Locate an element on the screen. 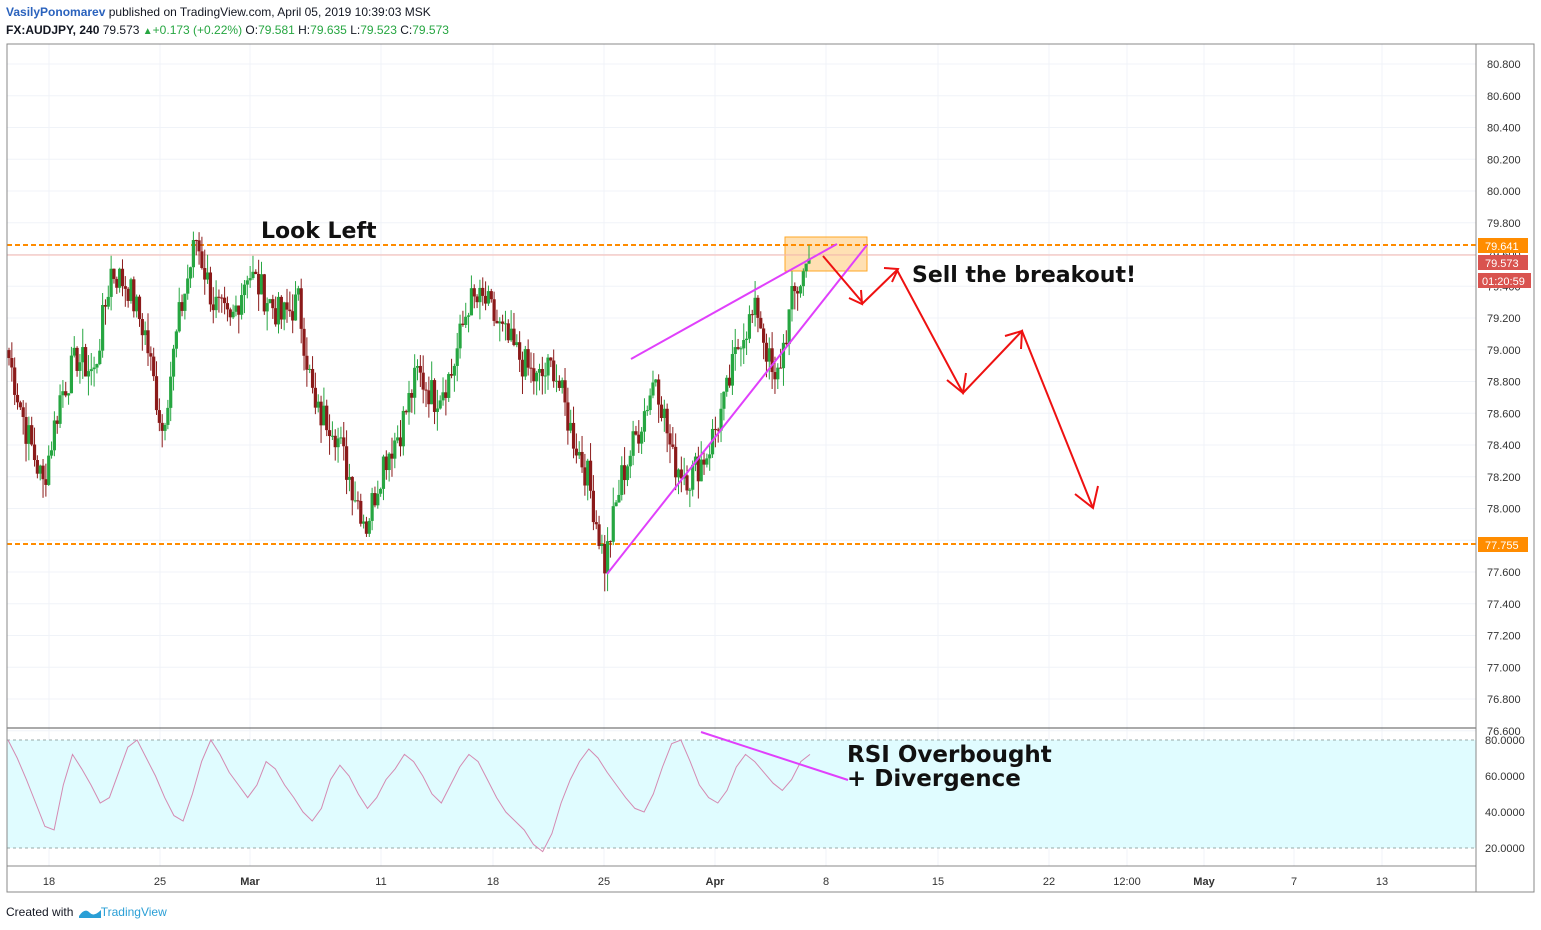 The width and height of the screenshot is (1541, 930). price-tick-label: 79.800 is located at coordinates (1504, 224).